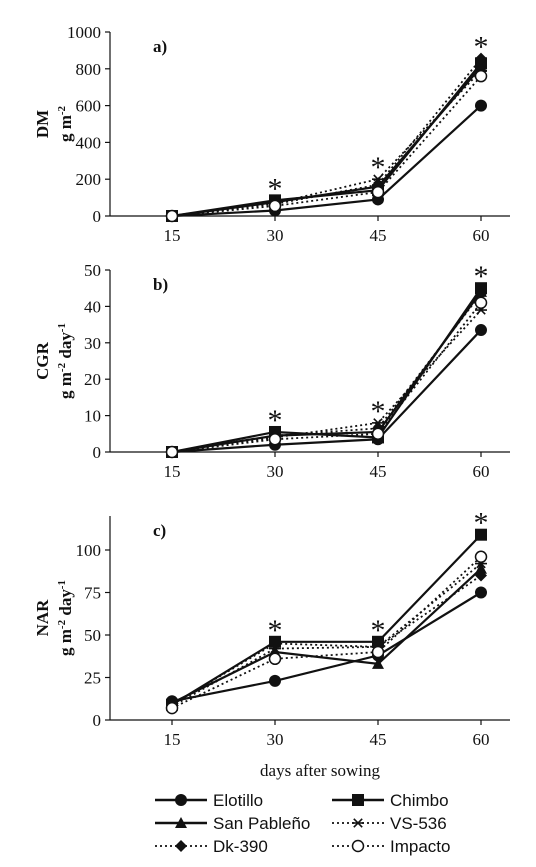  I want to click on y-axis-label: NAR, so click(42, 618).